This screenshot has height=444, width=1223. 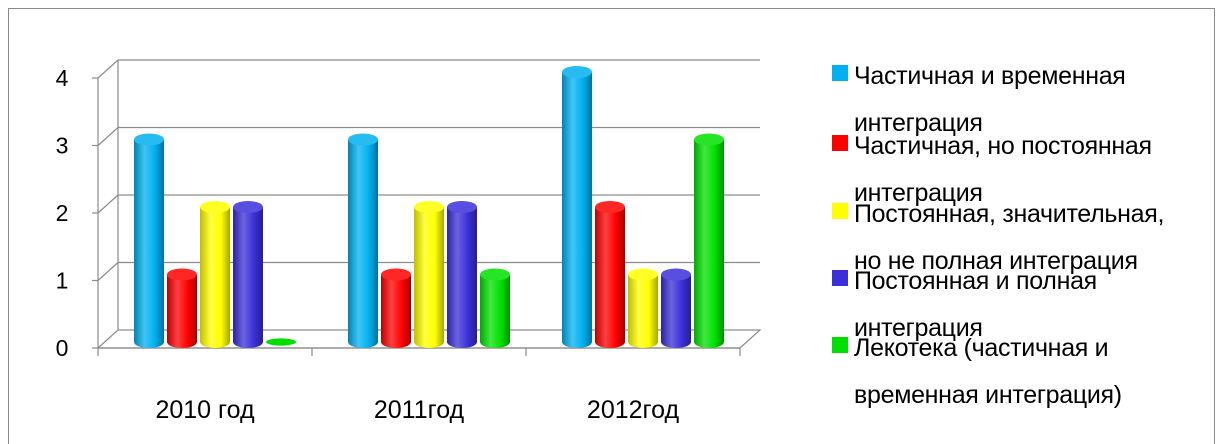 I want to click on y-tick-label: 3, so click(x=62, y=146).